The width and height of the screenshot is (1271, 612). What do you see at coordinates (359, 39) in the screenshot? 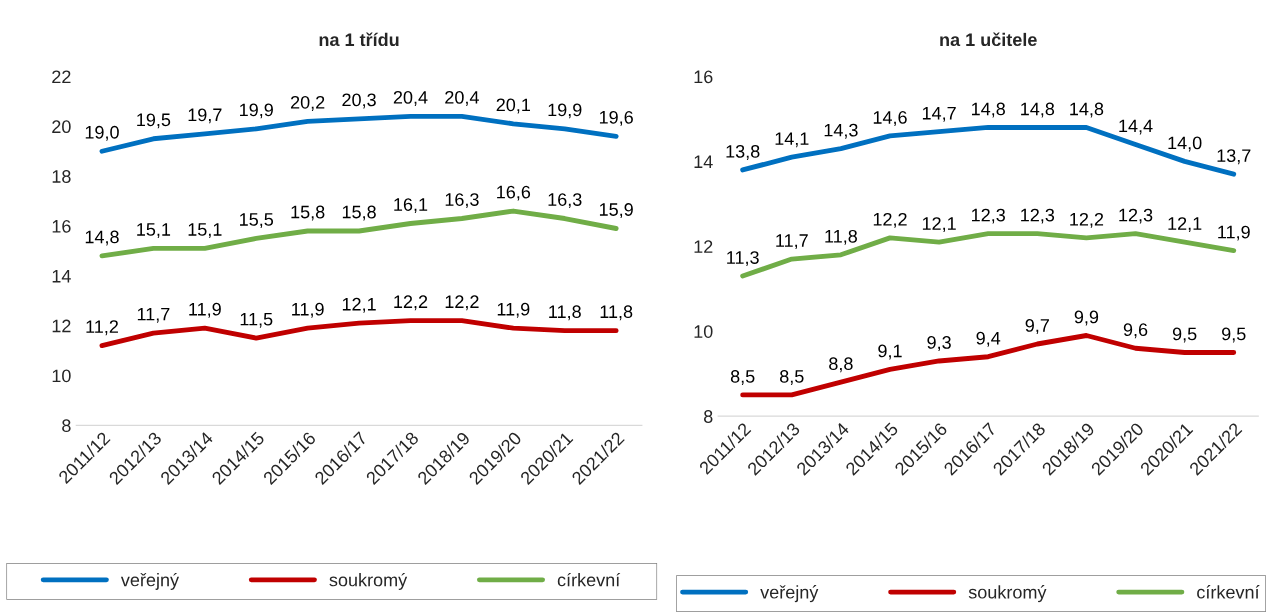
I see `chart-title: na 1 třídu` at bounding box center [359, 39].